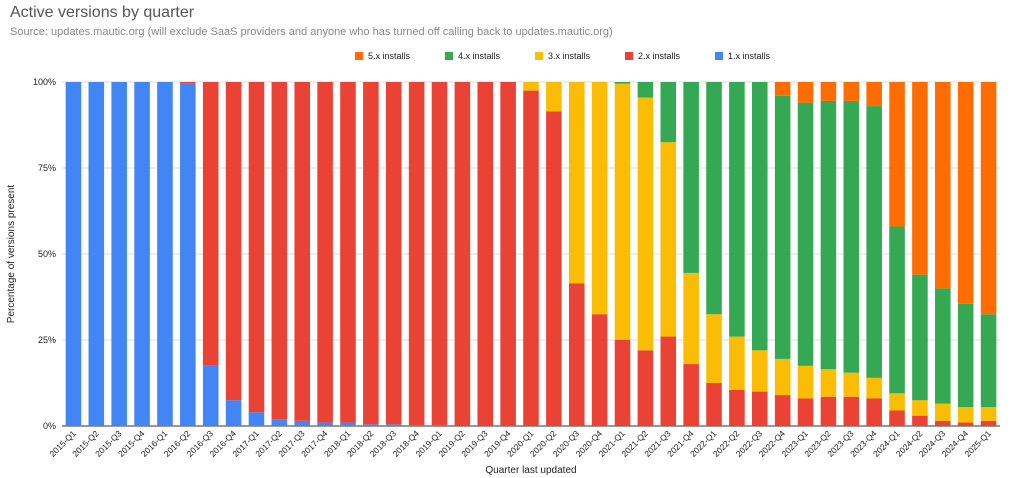 The image size is (1024, 478). What do you see at coordinates (569, 56) in the screenshot?
I see `legend-label: 3.x installs` at bounding box center [569, 56].